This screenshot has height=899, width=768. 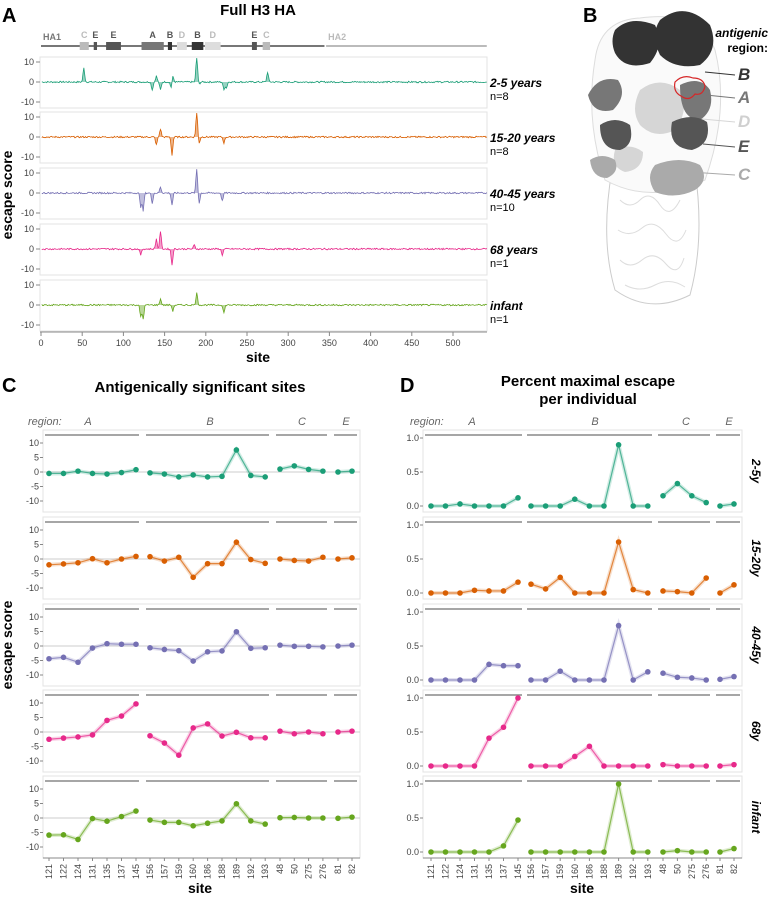 What do you see at coordinates (302, 422) in the screenshot?
I see `region-header-c: C` at bounding box center [302, 422].